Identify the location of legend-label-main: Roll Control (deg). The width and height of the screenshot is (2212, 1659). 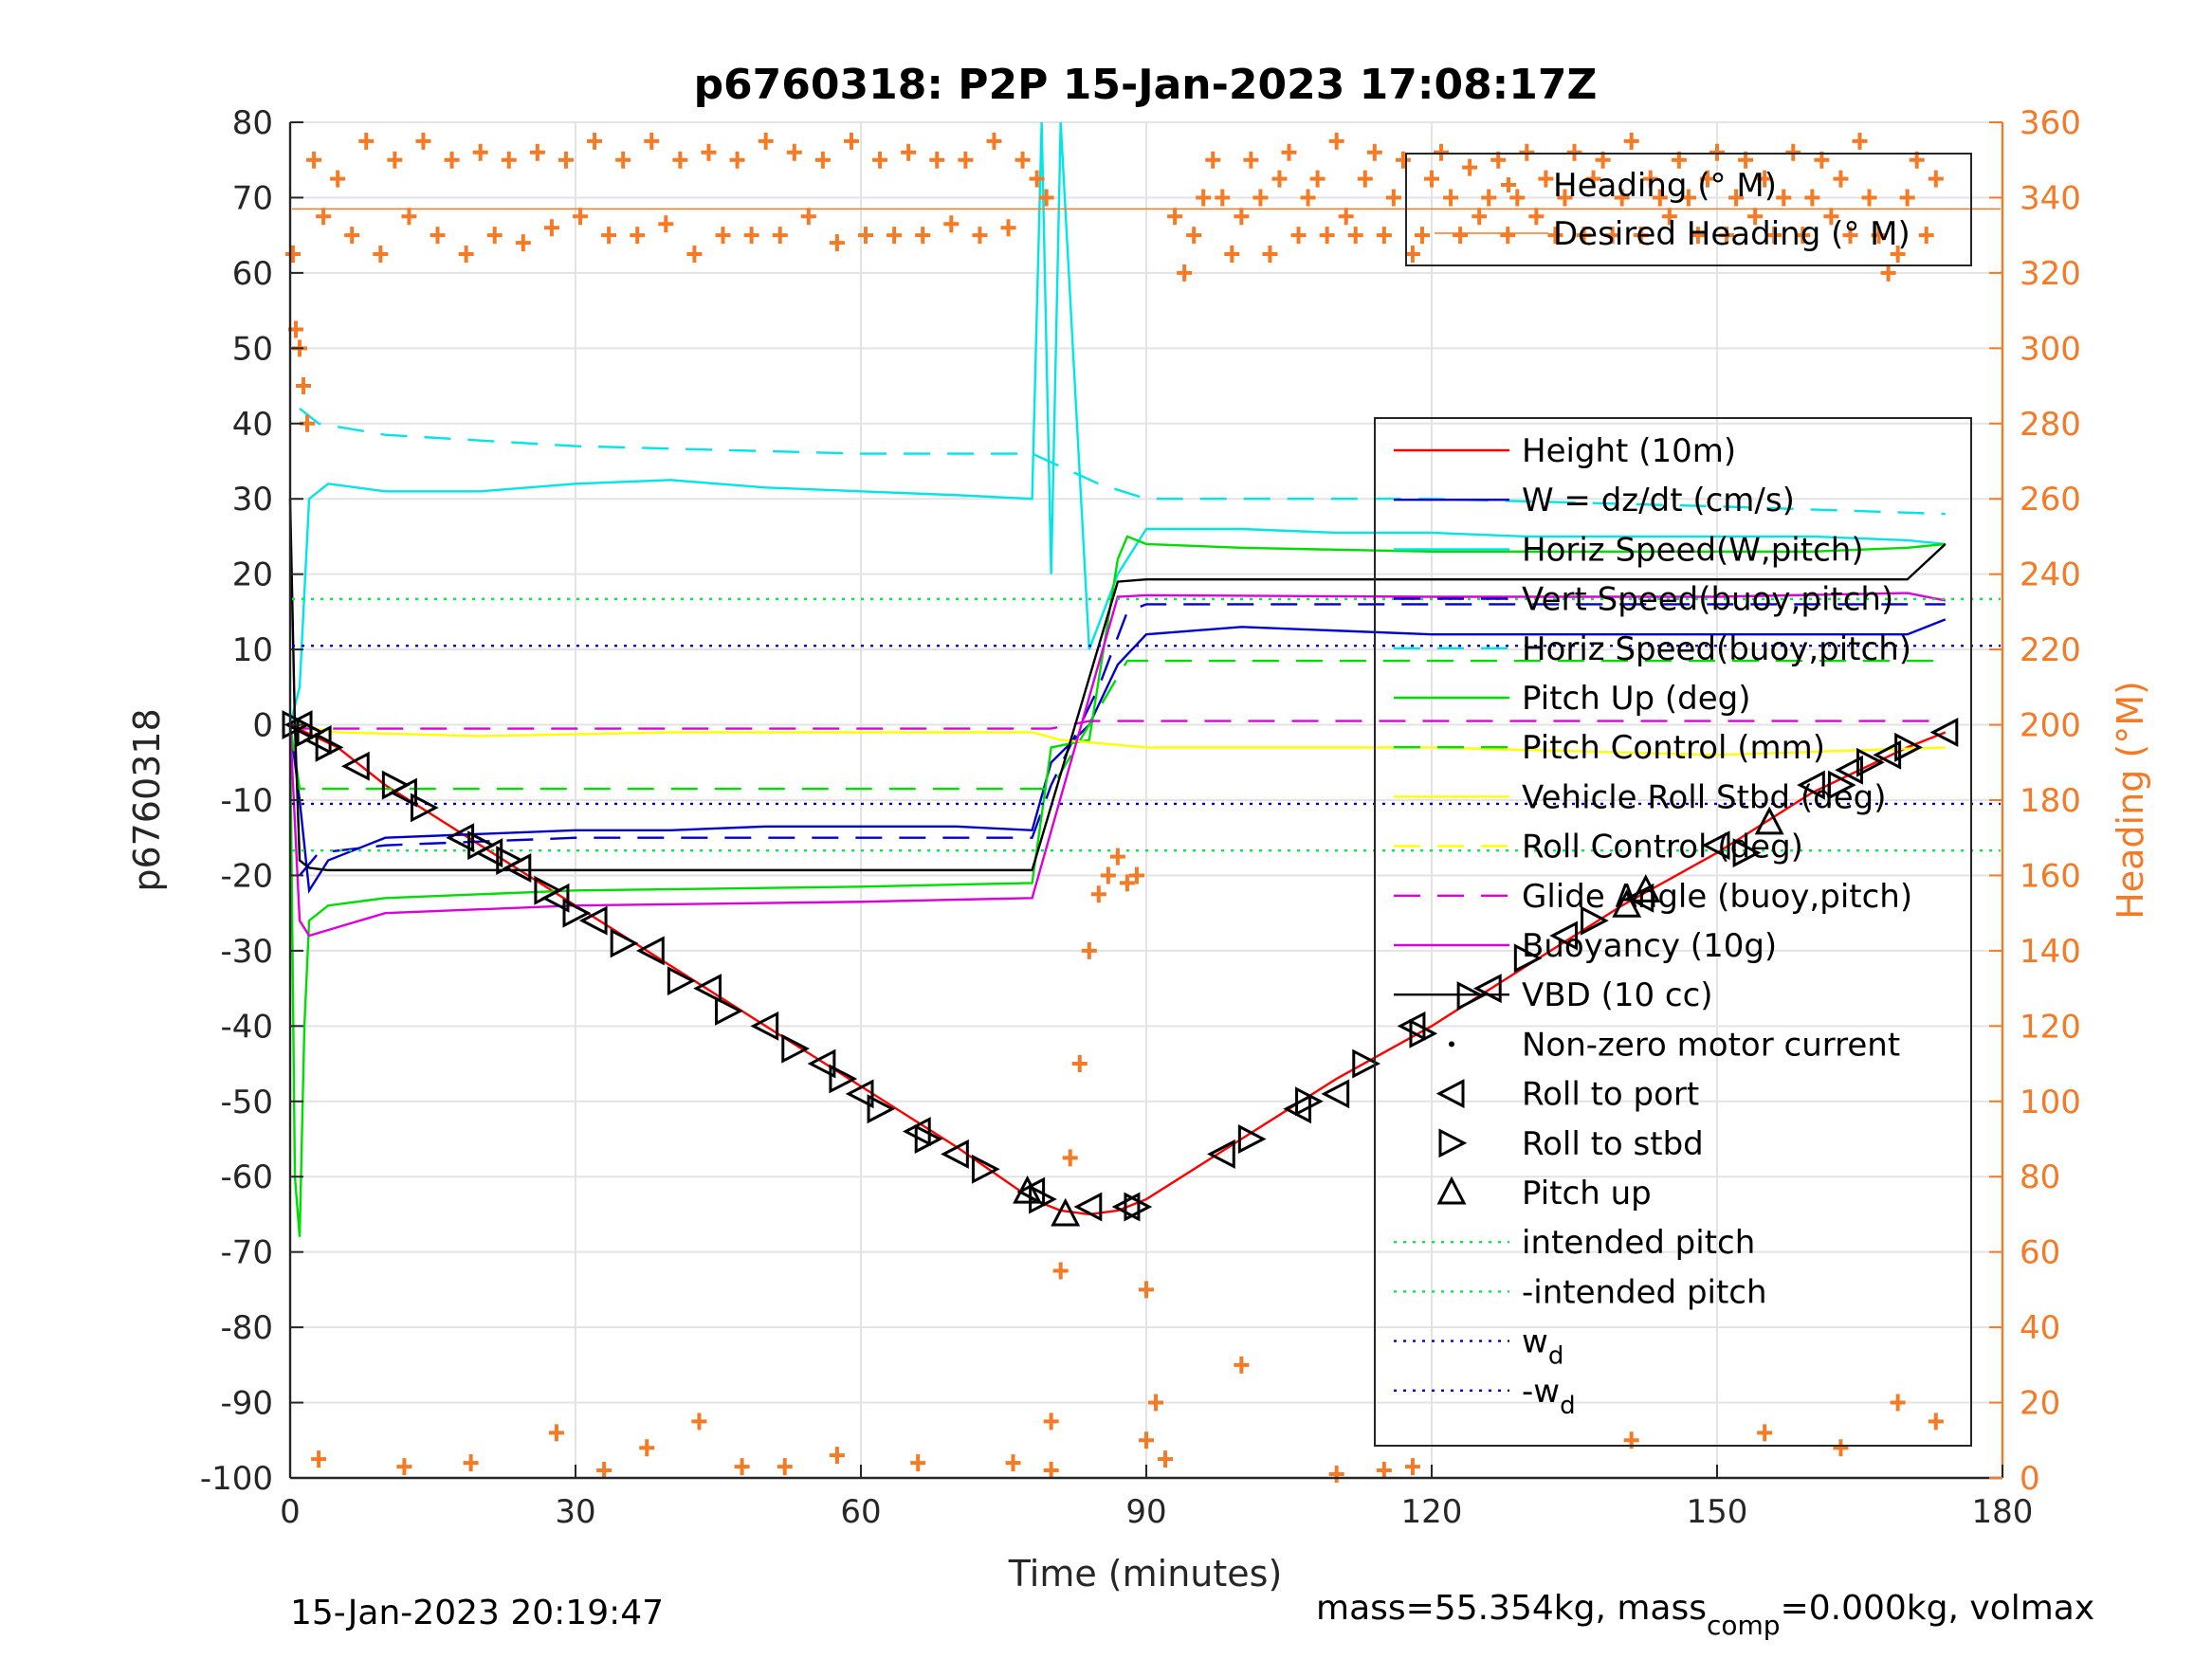
(1662, 847).